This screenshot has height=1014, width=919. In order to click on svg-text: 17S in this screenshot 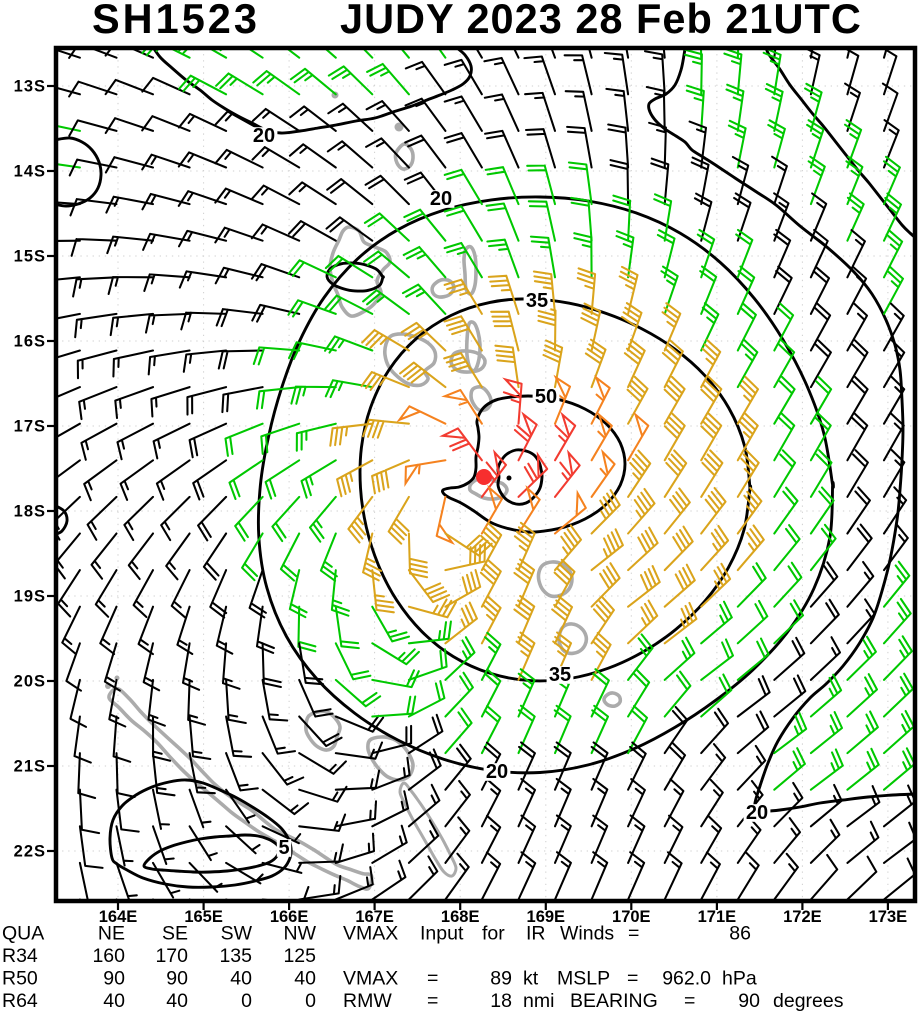, I will do `click(30, 427)`.